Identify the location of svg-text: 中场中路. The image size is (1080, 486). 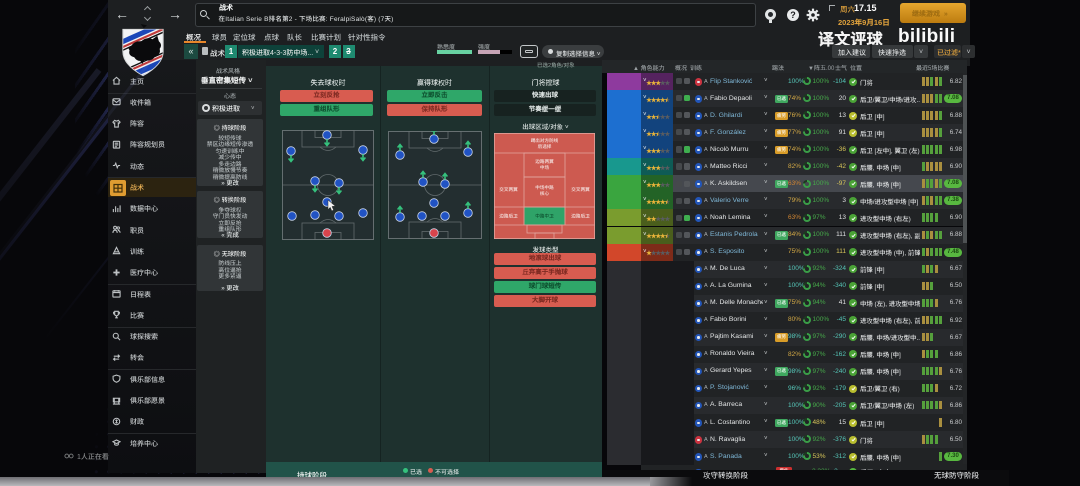
(544, 187).